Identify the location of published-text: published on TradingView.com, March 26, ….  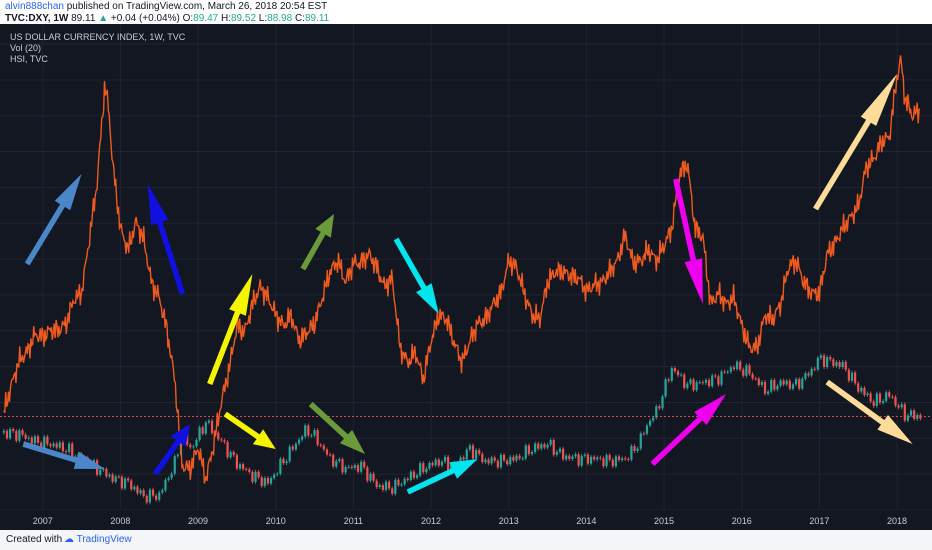
(197, 6).